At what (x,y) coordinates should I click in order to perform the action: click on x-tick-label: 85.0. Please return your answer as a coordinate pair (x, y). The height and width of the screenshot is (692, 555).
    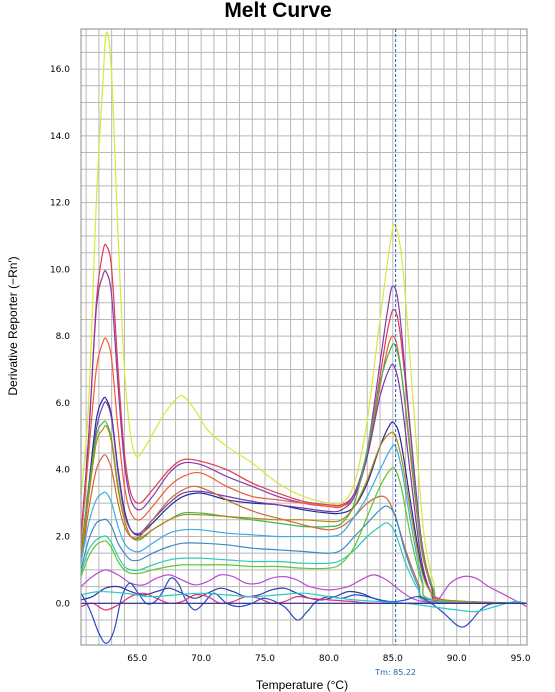
    Looking at the image, I should click on (393, 659).